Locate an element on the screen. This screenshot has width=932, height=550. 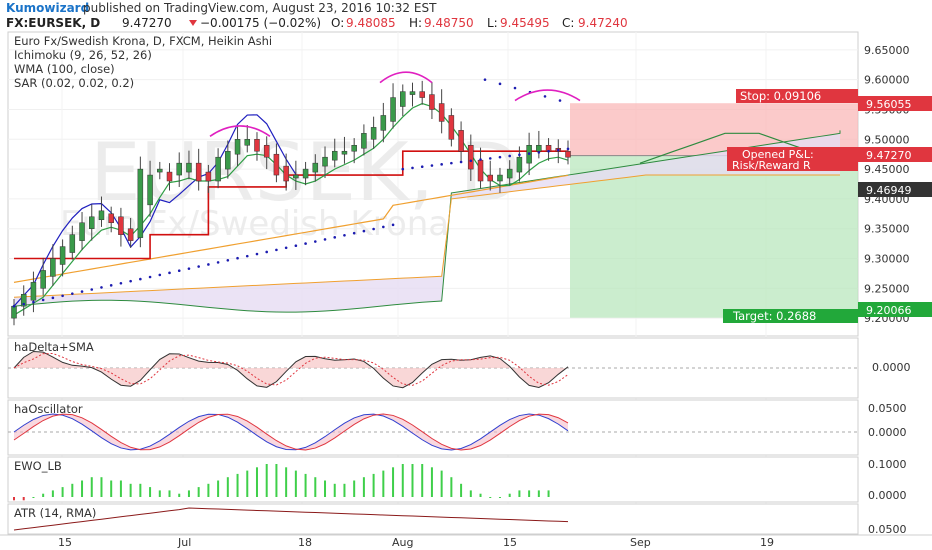
legend-sar: SAR (0.02, 0.02, 0.2) is located at coordinates (74, 83).